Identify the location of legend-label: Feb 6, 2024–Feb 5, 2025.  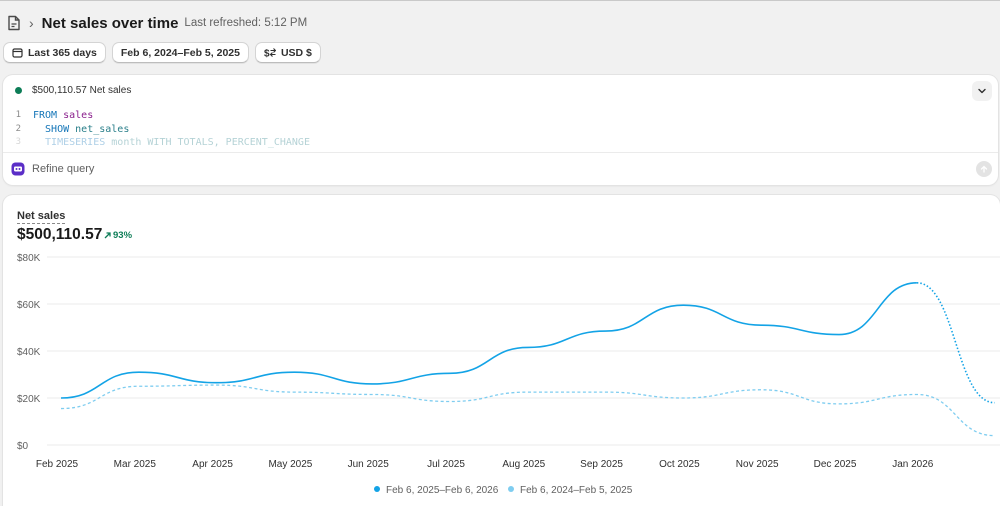
(576, 490).